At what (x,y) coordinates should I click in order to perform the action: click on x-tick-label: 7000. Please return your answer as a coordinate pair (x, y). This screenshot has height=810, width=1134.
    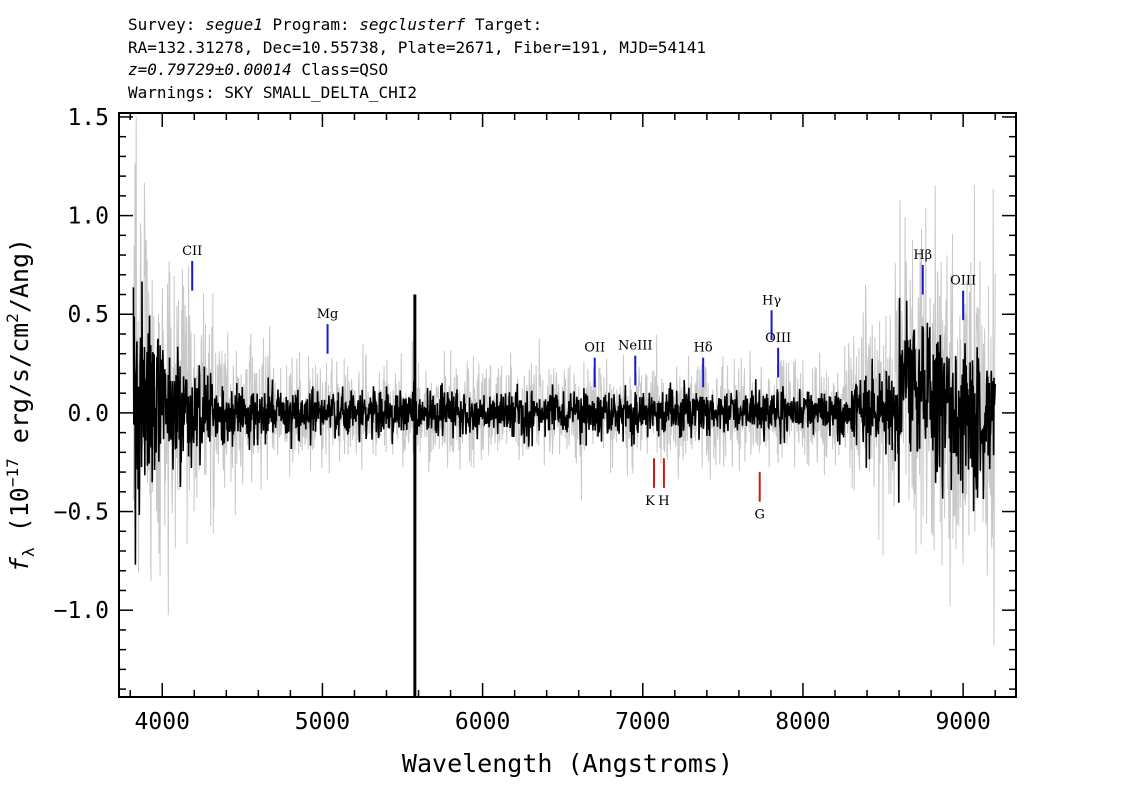
    Looking at the image, I should click on (642, 722).